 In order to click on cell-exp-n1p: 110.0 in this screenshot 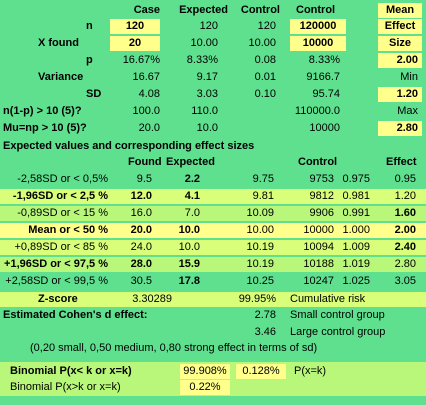, I will do `click(204, 111)`.